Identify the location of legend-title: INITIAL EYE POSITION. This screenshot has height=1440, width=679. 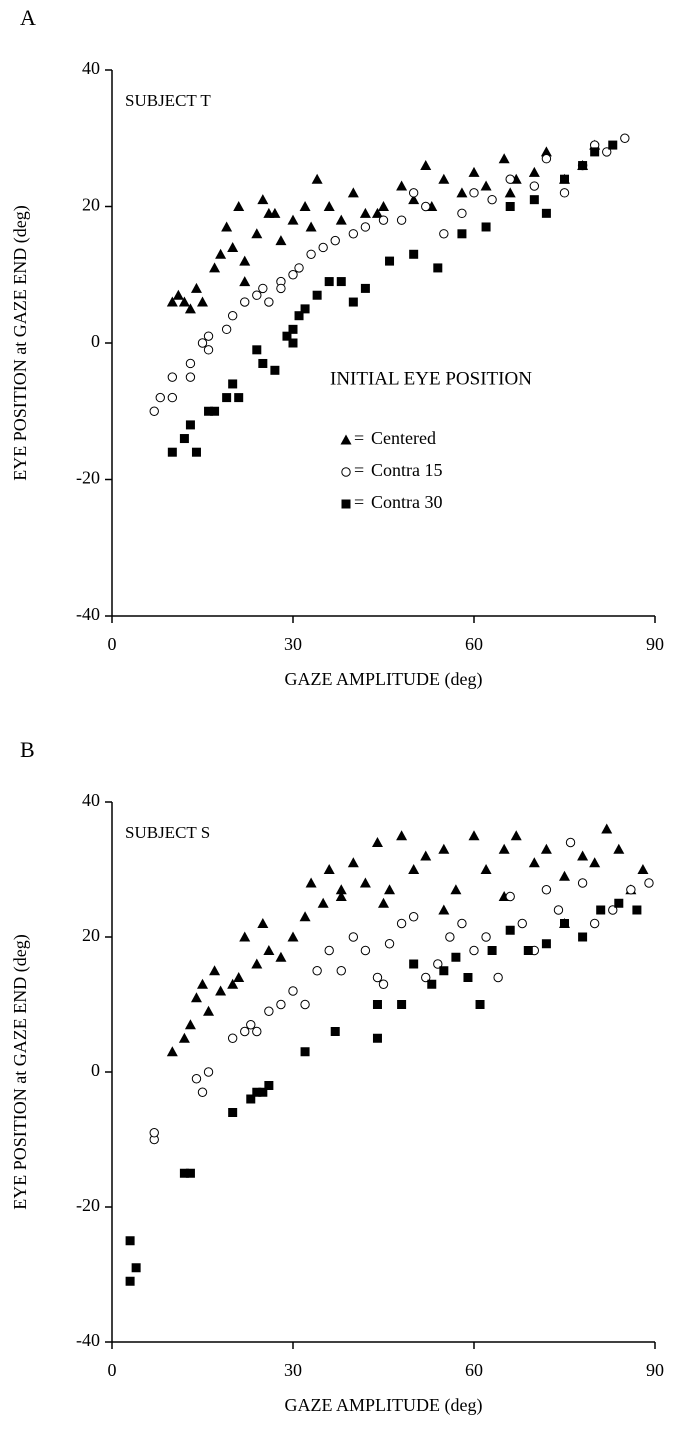
(431, 378).